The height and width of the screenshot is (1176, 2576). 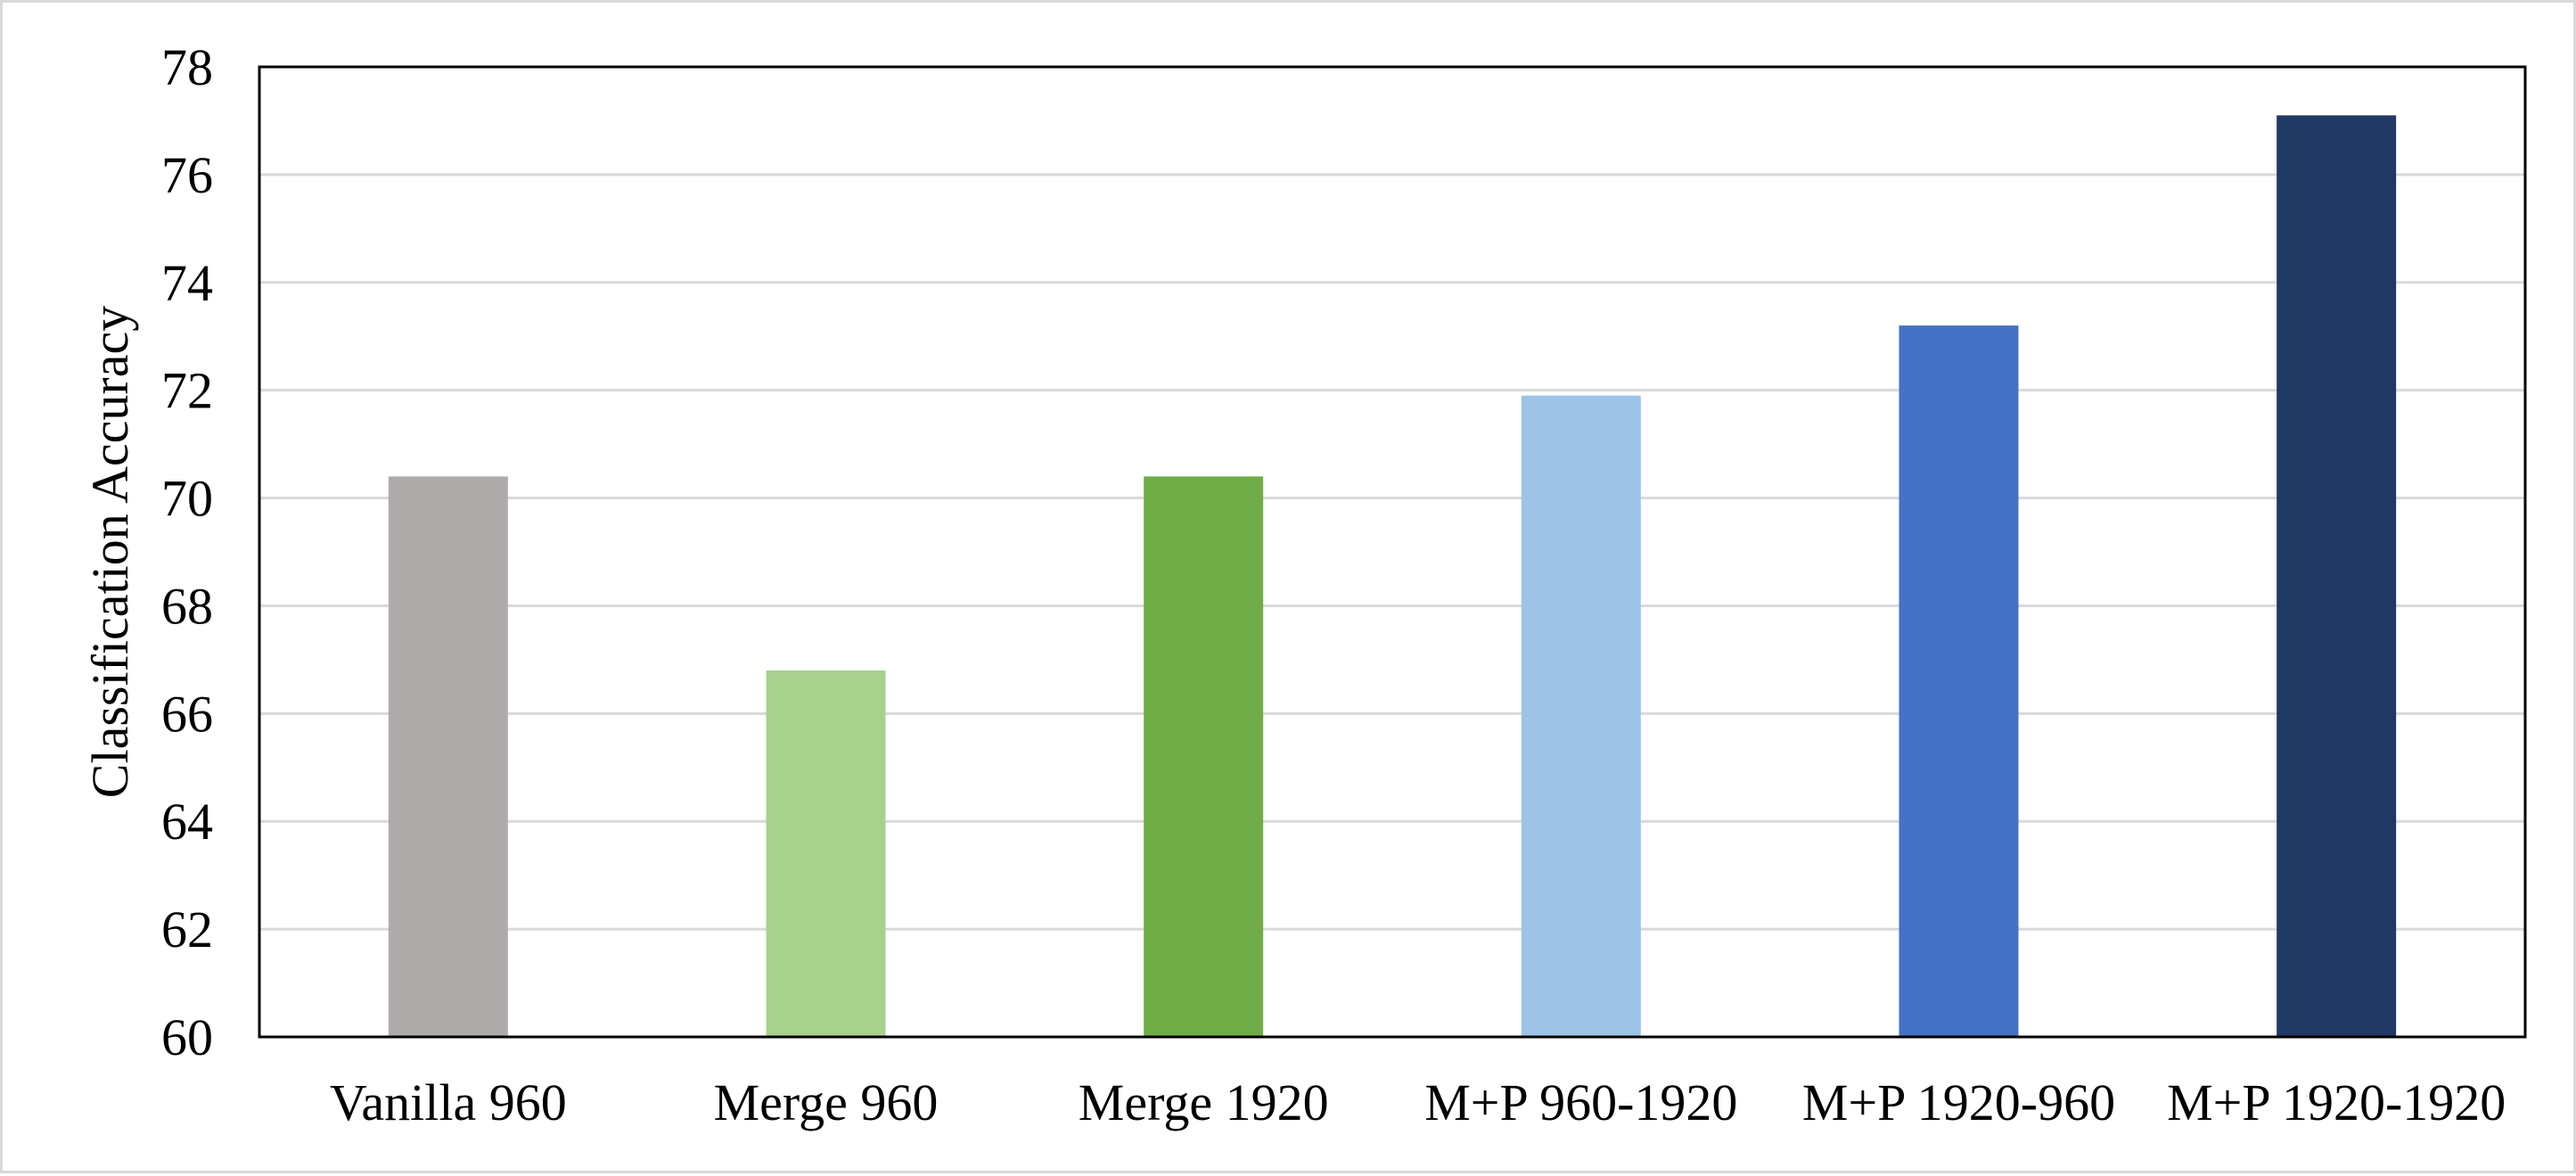 What do you see at coordinates (110, 552) in the screenshot?
I see `y-axis-title: Classification Accuracy` at bounding box center [110, 552].